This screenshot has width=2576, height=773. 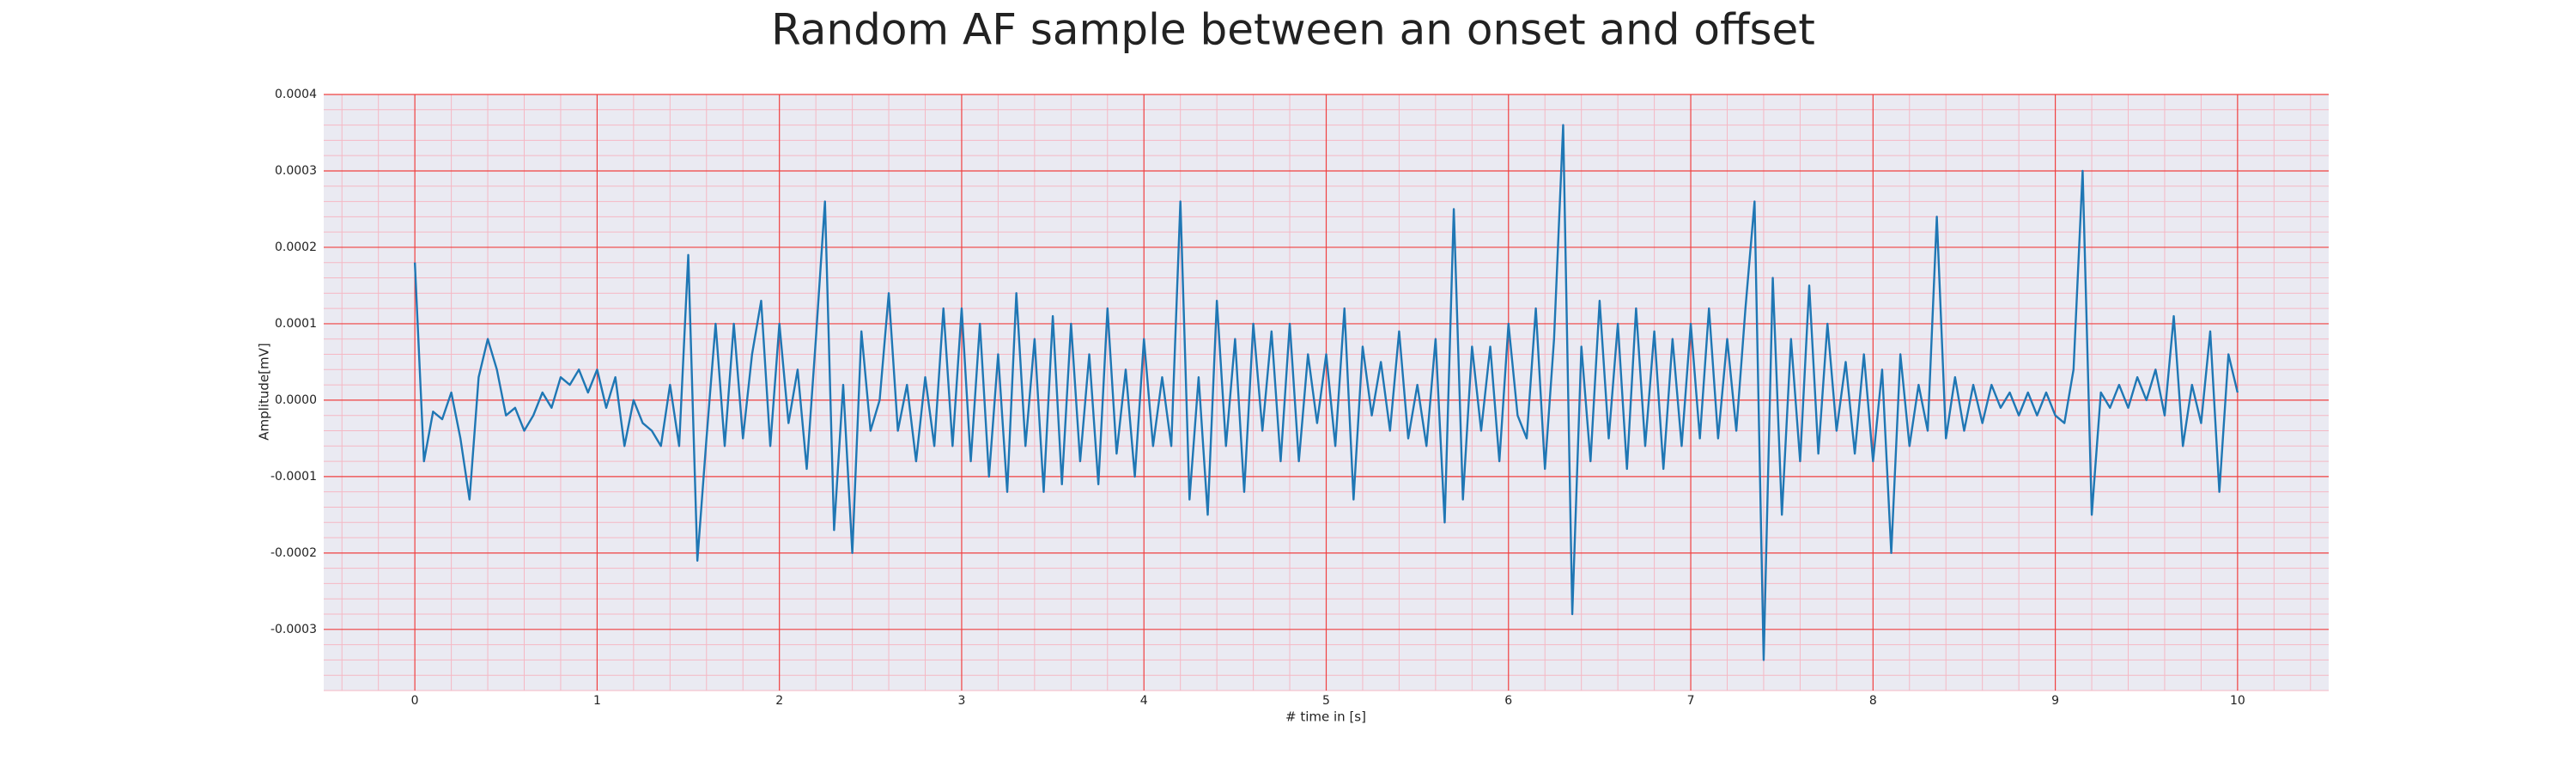 I want to click on x-tick-label: 7, so click(x=1691, y=701).